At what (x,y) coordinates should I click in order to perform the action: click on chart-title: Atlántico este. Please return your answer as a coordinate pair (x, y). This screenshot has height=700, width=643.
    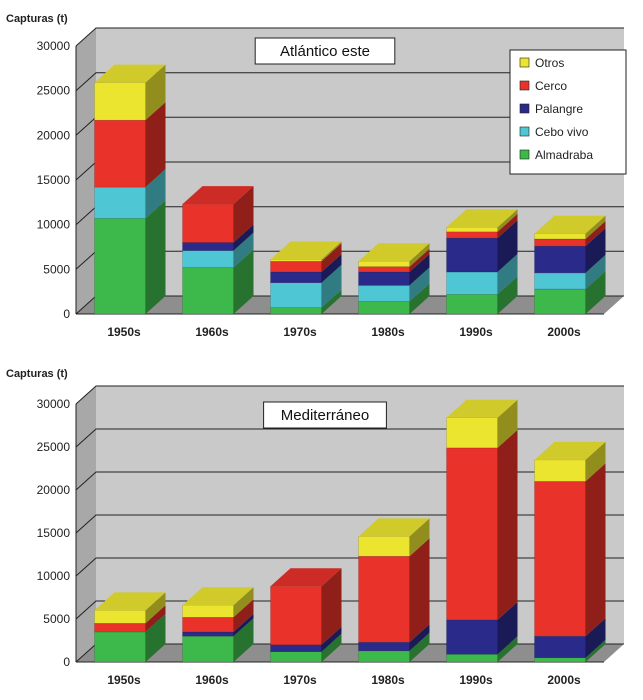
    Looking at the image, I should click on (325, 51).